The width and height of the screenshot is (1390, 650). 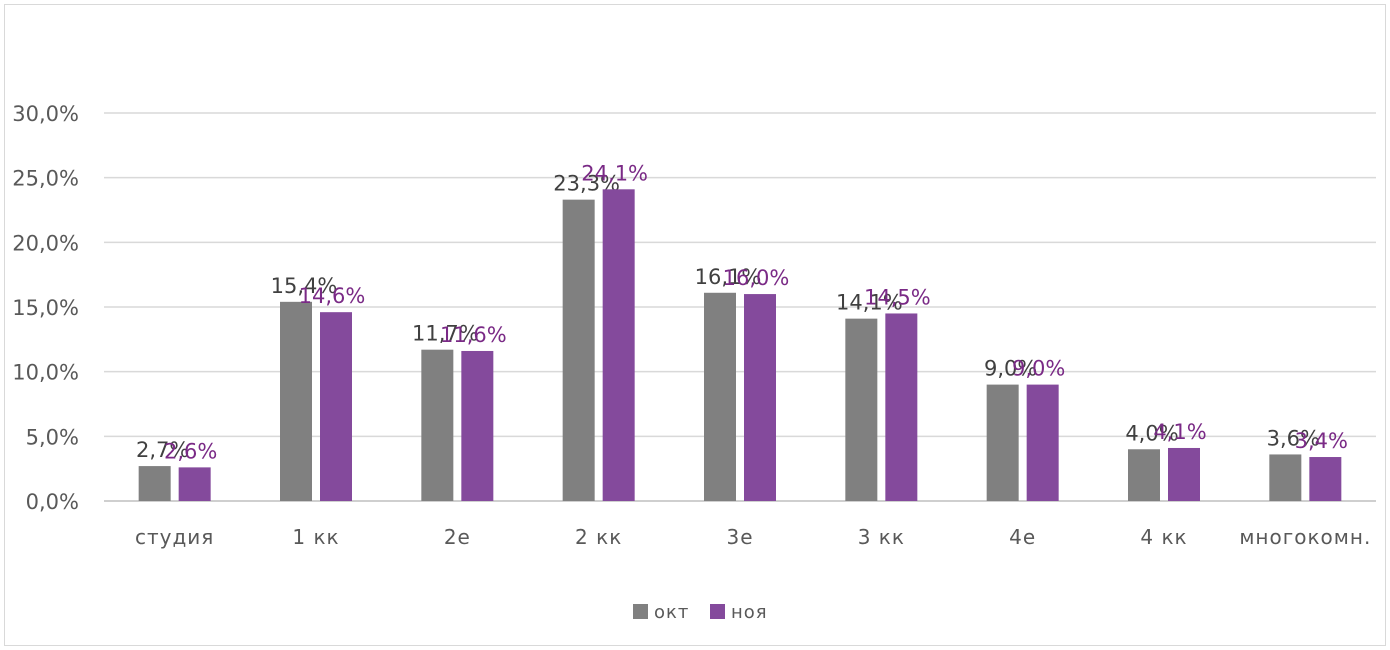 I want to click on data-label-okt: 15,4%, so click(x=304, y=286).